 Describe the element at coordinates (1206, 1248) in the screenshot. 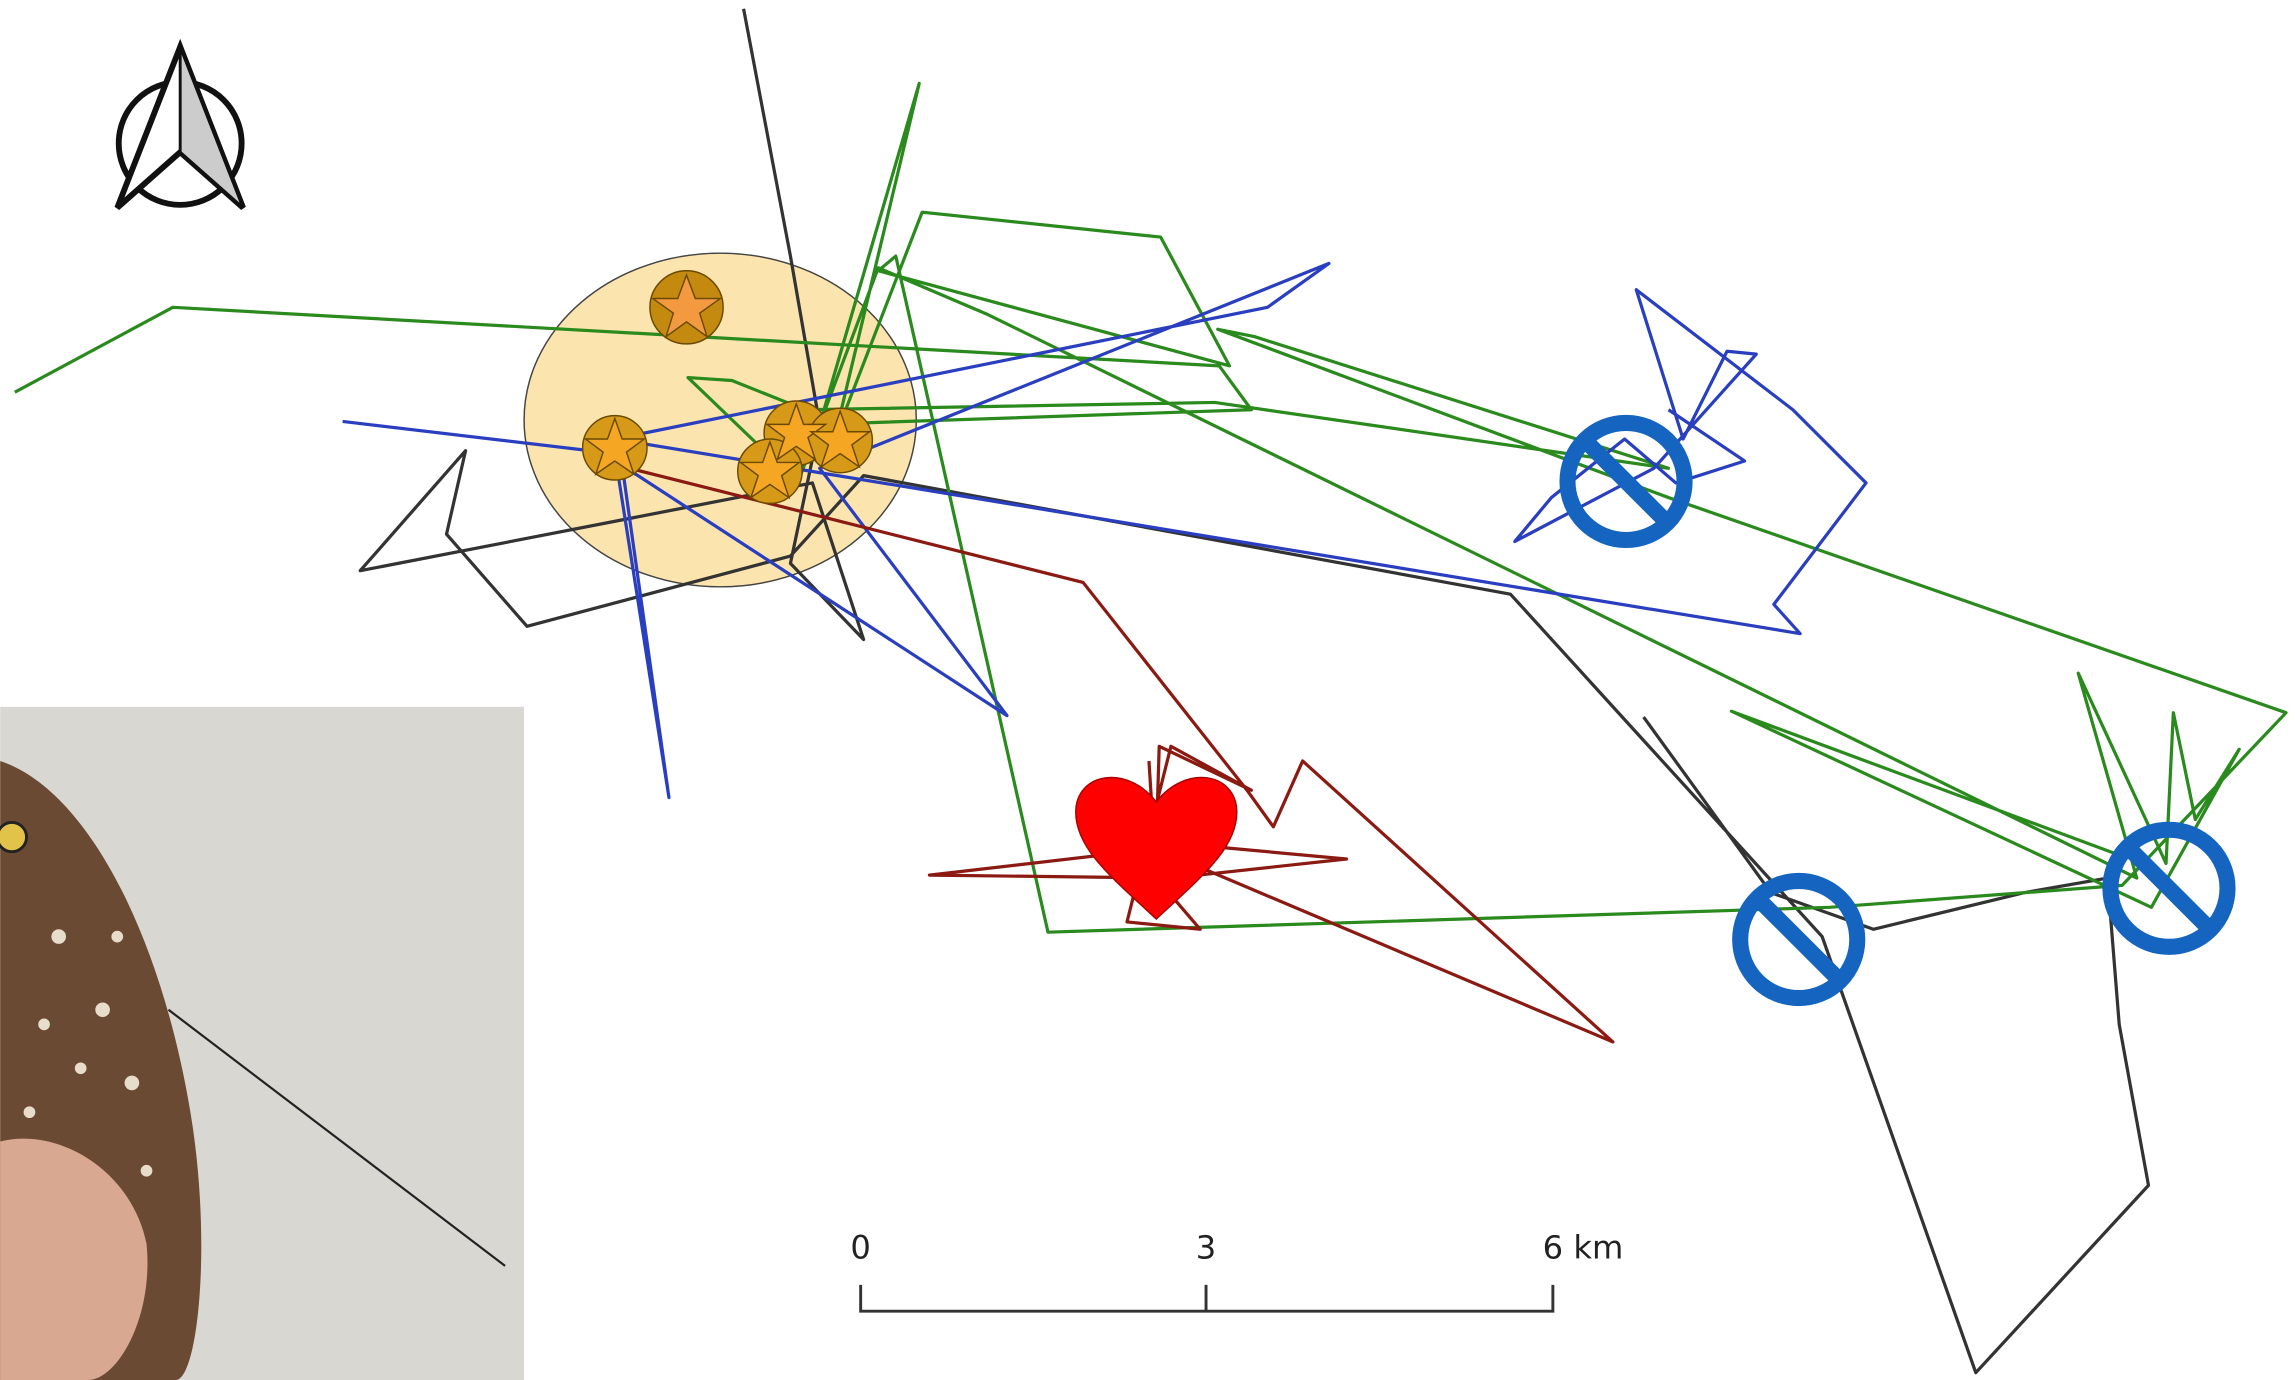

I see `scale-label: 3` at that location.